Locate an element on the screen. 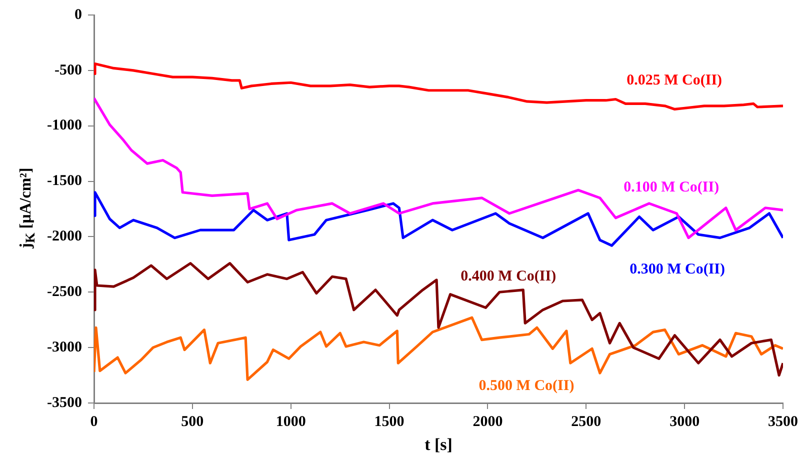 Image resolution: width=802 pixels, height=456 pixels. x-tick-label: 500 is located at coordinates (192, 422).